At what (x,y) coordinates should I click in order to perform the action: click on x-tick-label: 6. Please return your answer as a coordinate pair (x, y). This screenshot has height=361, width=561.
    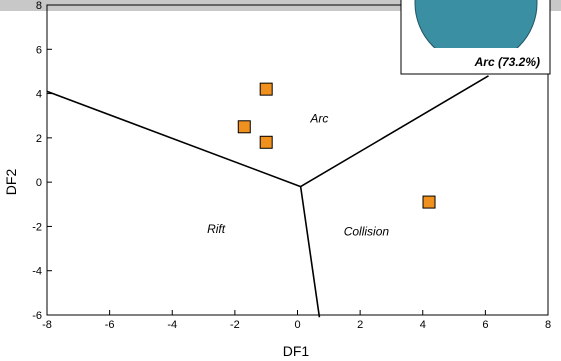
    Looking at the image, I should click on (485, 325).